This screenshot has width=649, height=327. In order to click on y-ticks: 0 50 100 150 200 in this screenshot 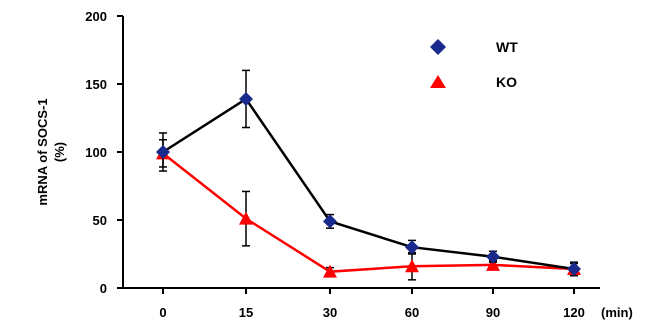, I will do `click(104, 152)`.